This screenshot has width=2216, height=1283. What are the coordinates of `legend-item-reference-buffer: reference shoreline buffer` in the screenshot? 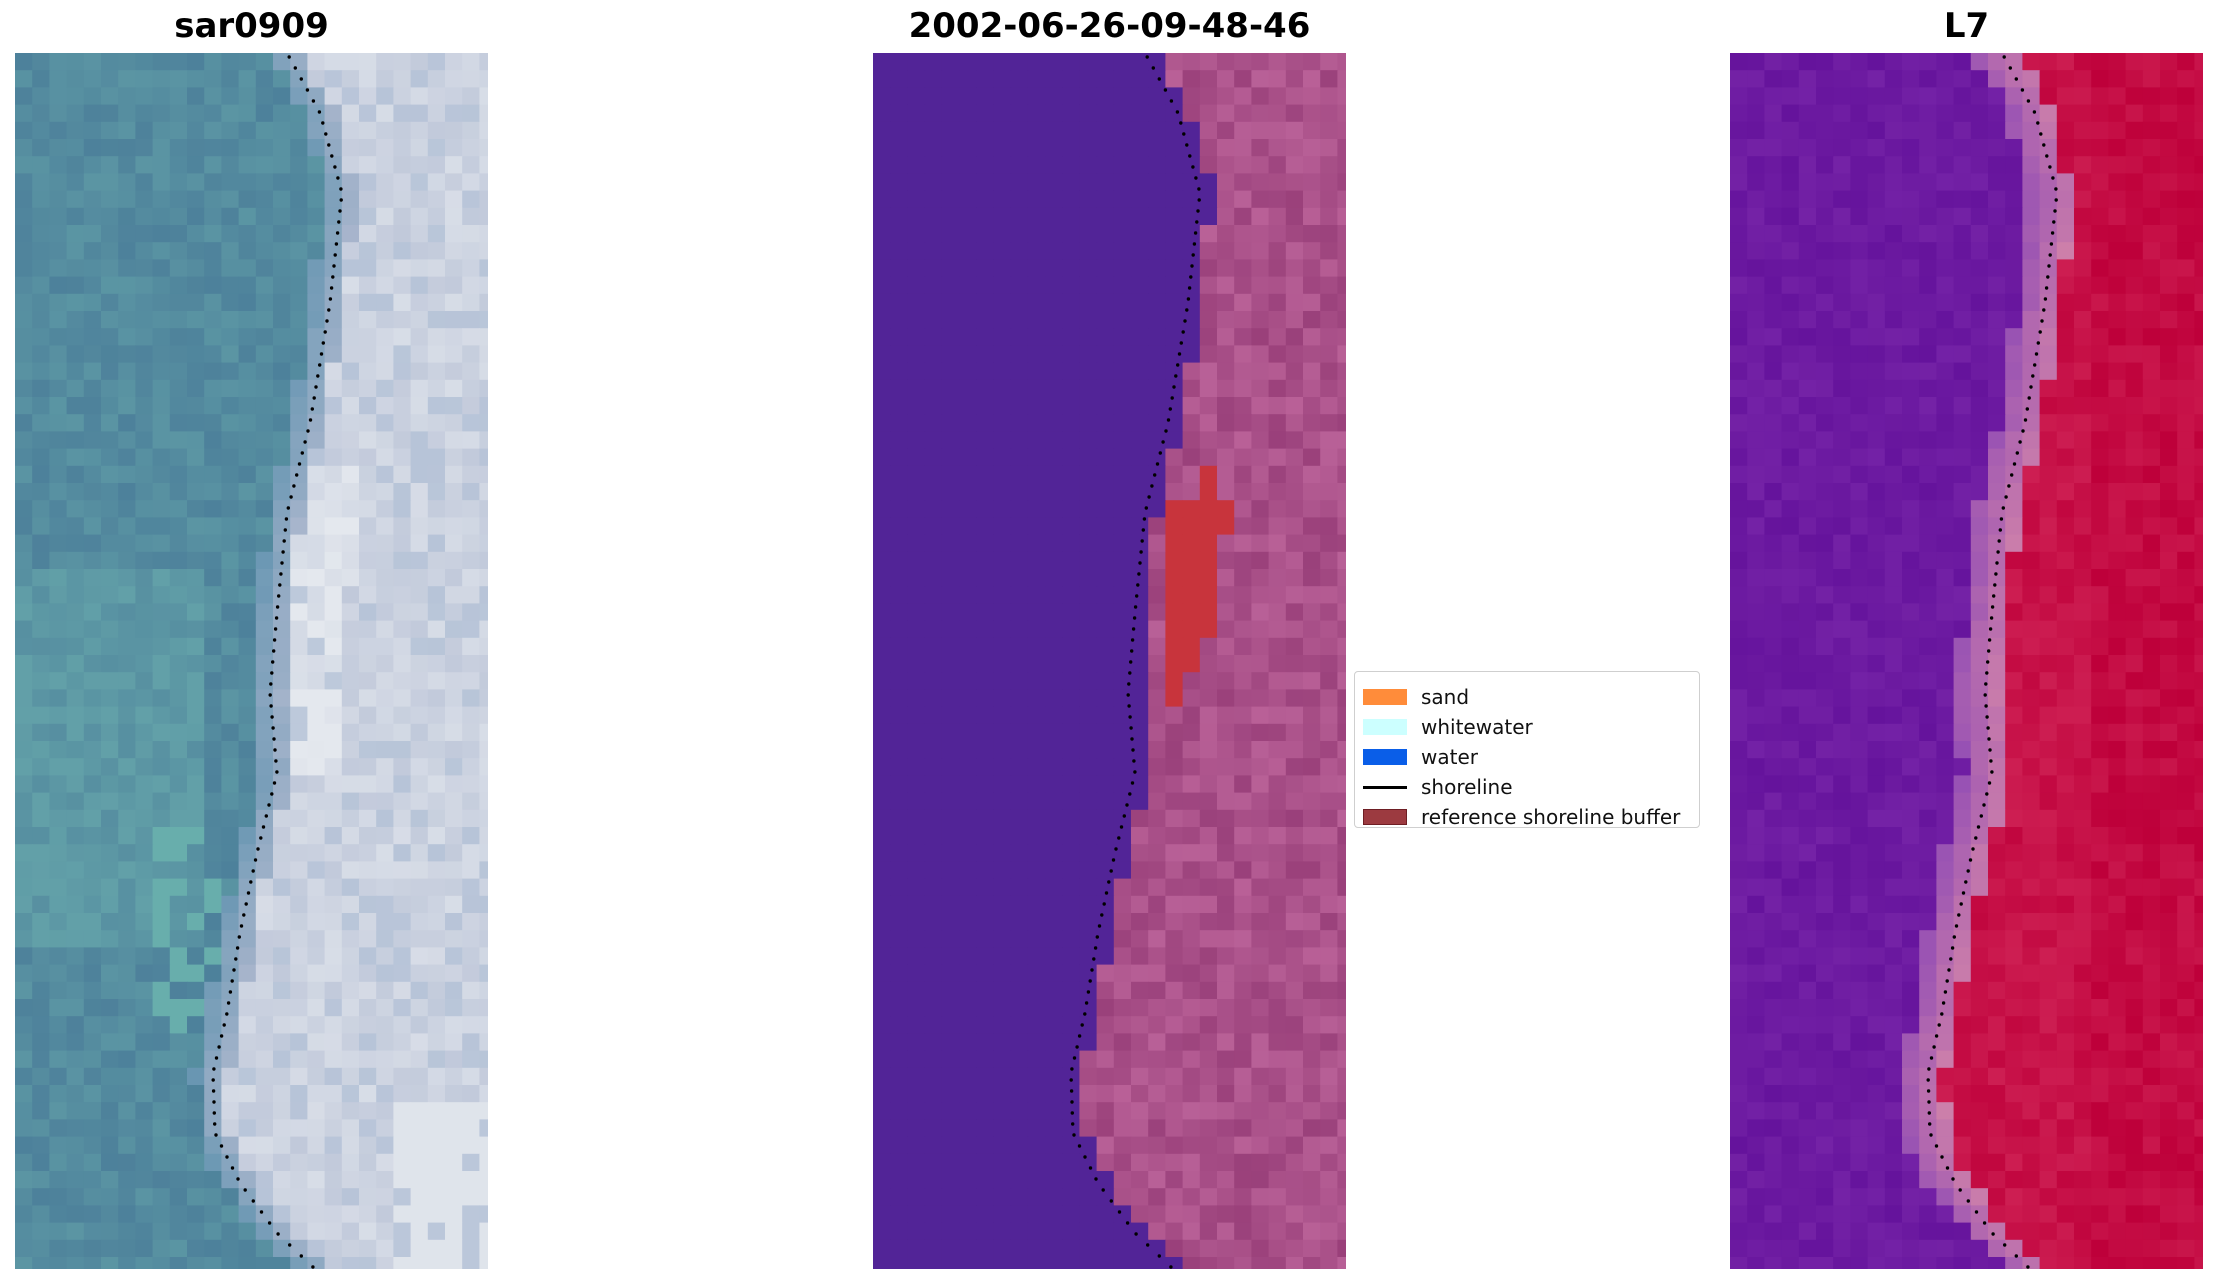 It's located at (1521, 817).